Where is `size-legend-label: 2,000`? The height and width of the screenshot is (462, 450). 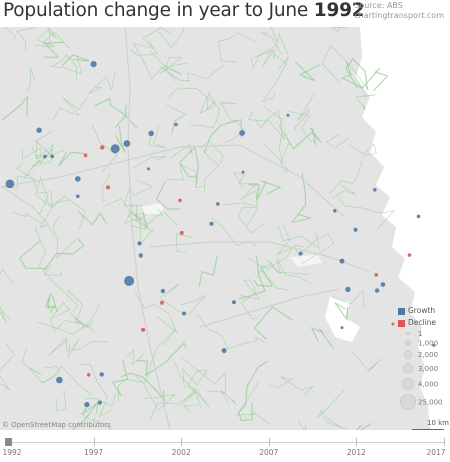 size-legend-label: 2,000 is located at coordinates (428, 355).